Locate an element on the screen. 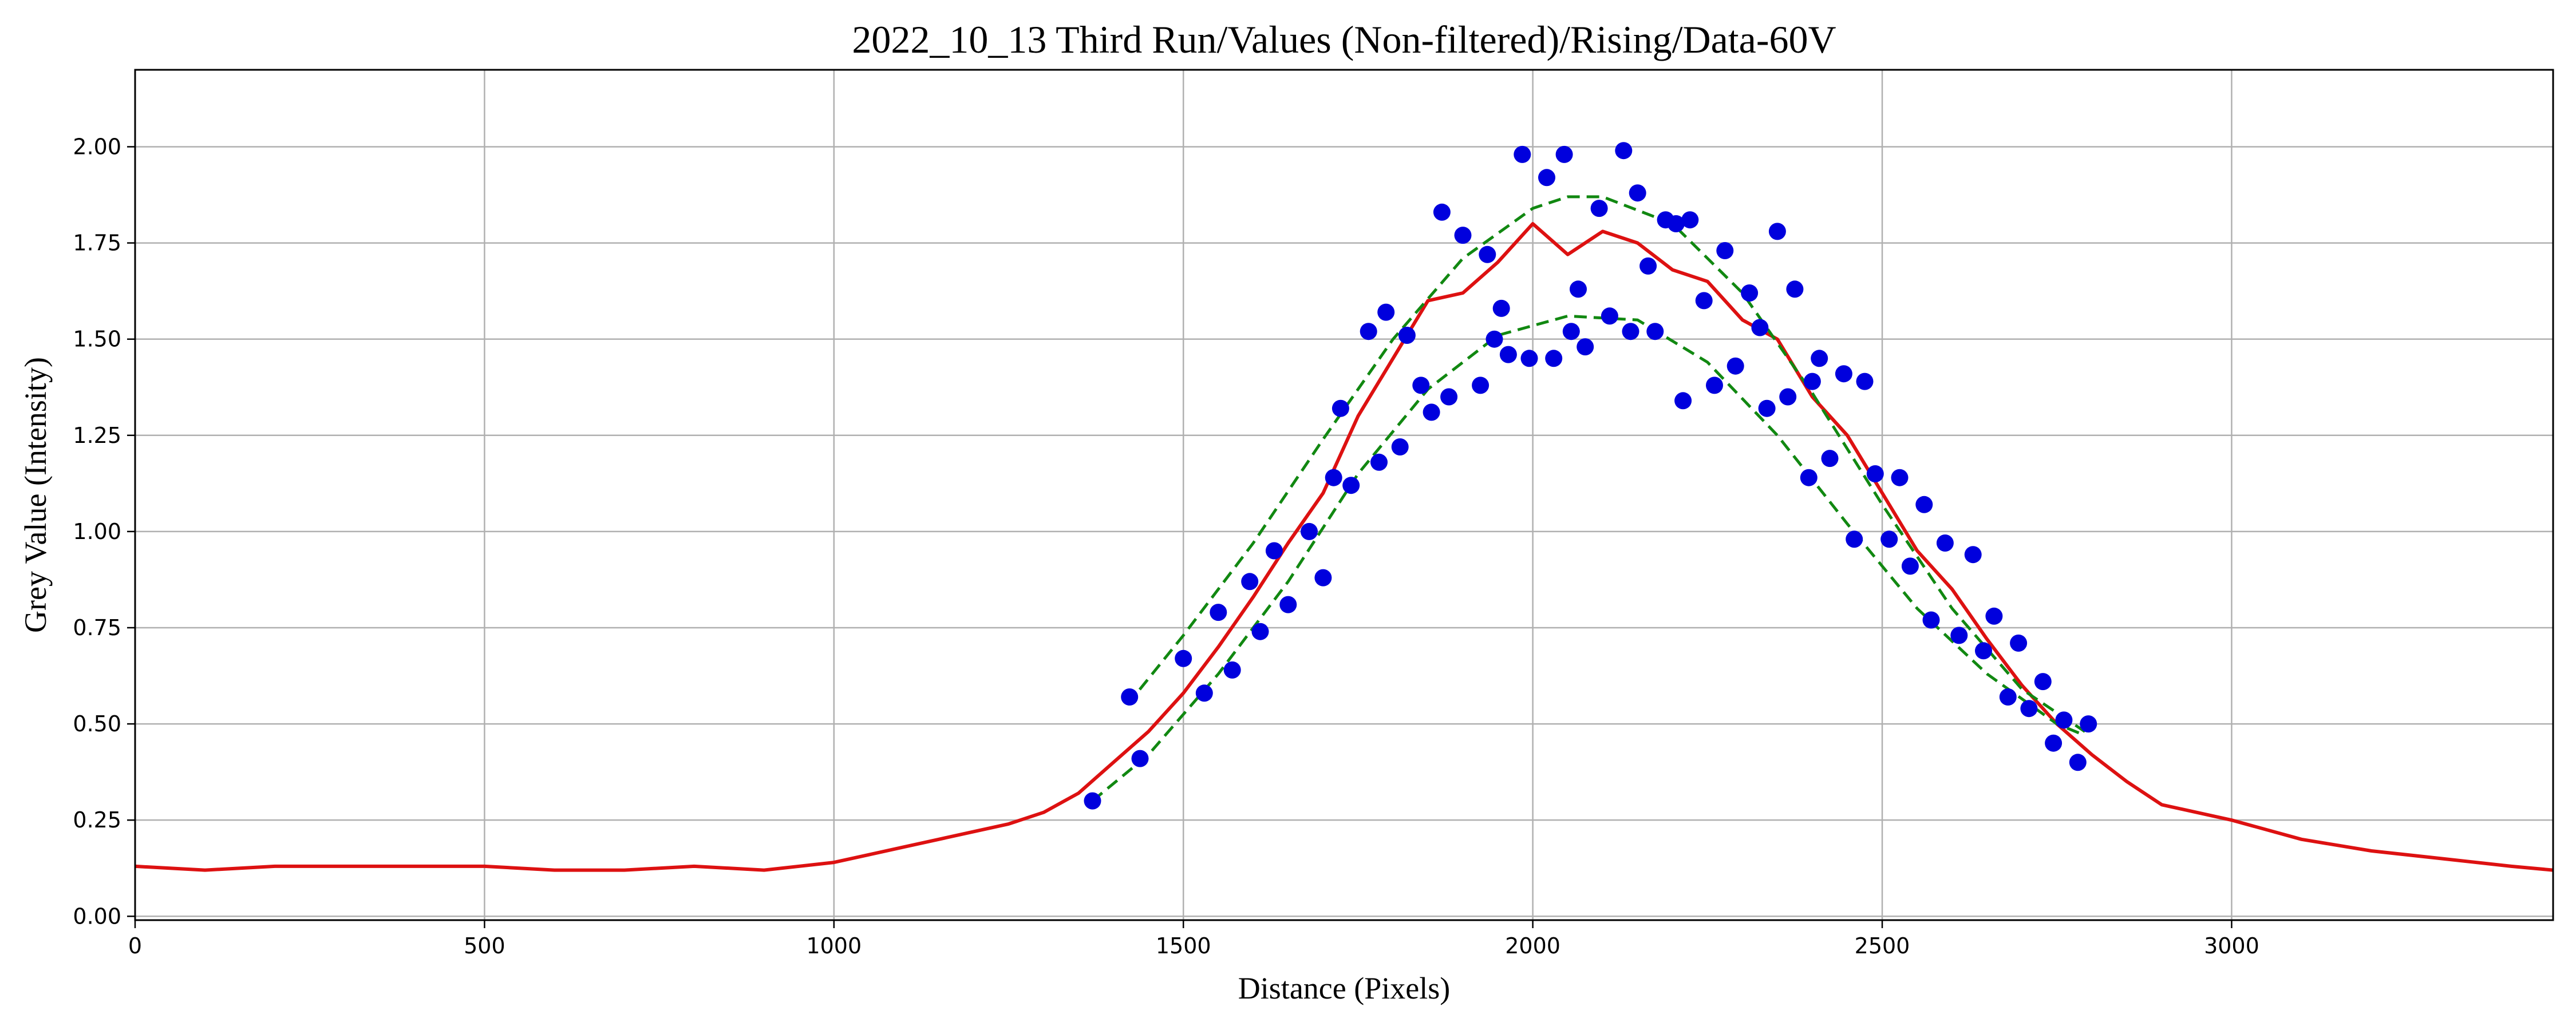 The width and height of the screenshot is (2576, 1030). x-tick-label: 2000 is located at coordinates (1532, 945).